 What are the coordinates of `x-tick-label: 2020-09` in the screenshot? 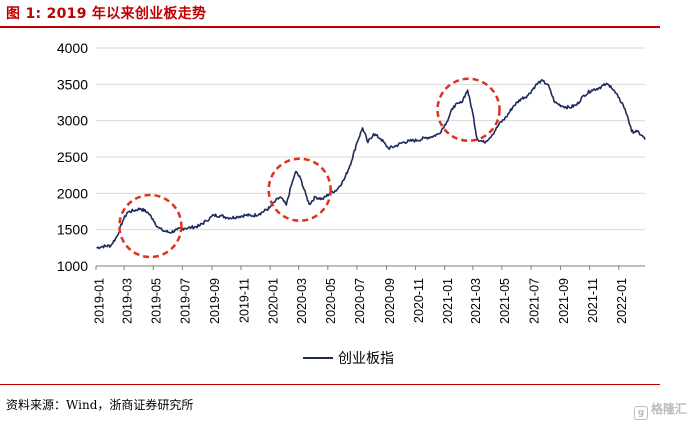 It's located at (390, 301).